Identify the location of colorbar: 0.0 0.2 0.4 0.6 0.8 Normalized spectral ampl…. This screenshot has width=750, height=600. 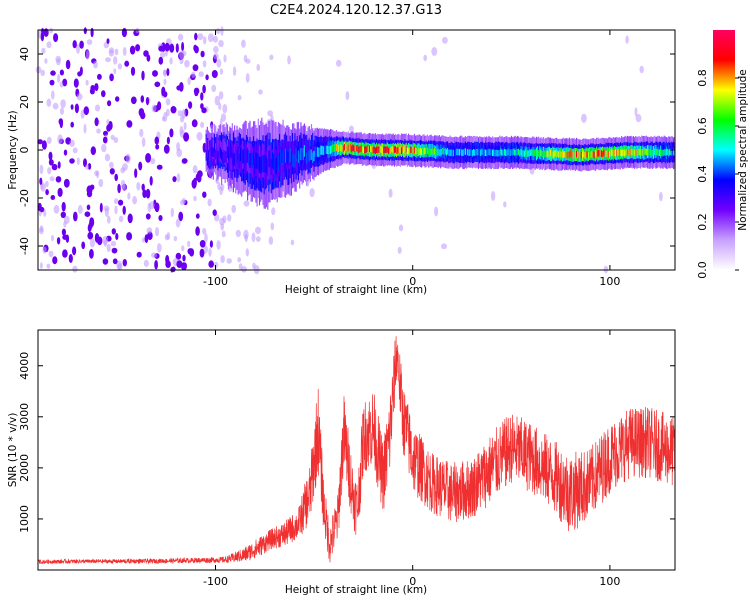
(722, 154).